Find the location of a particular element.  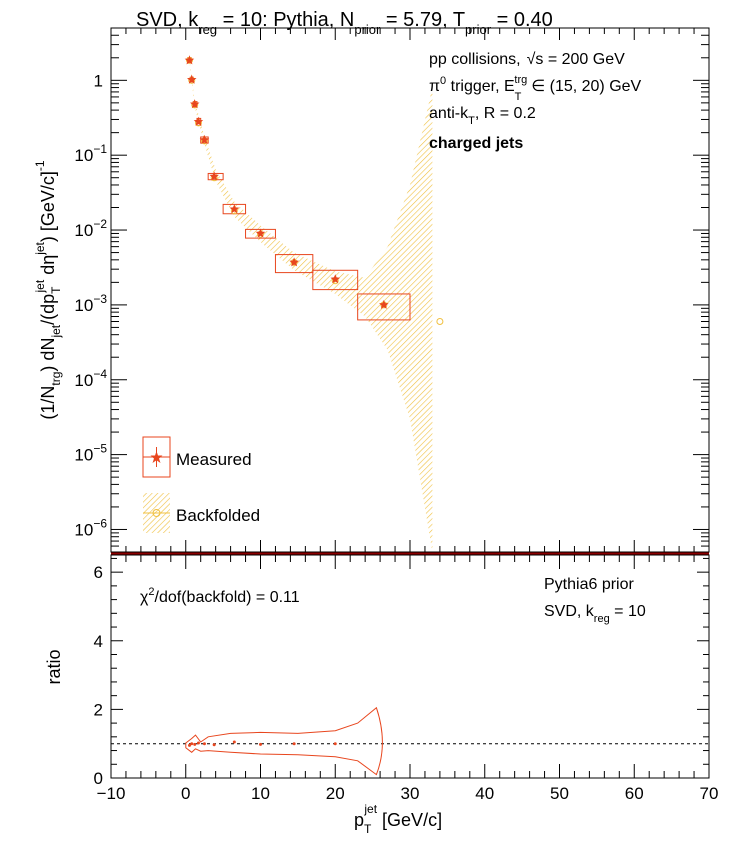

x-axis-title: pTjet [GeV/c] is located at coordinates (398, 819).